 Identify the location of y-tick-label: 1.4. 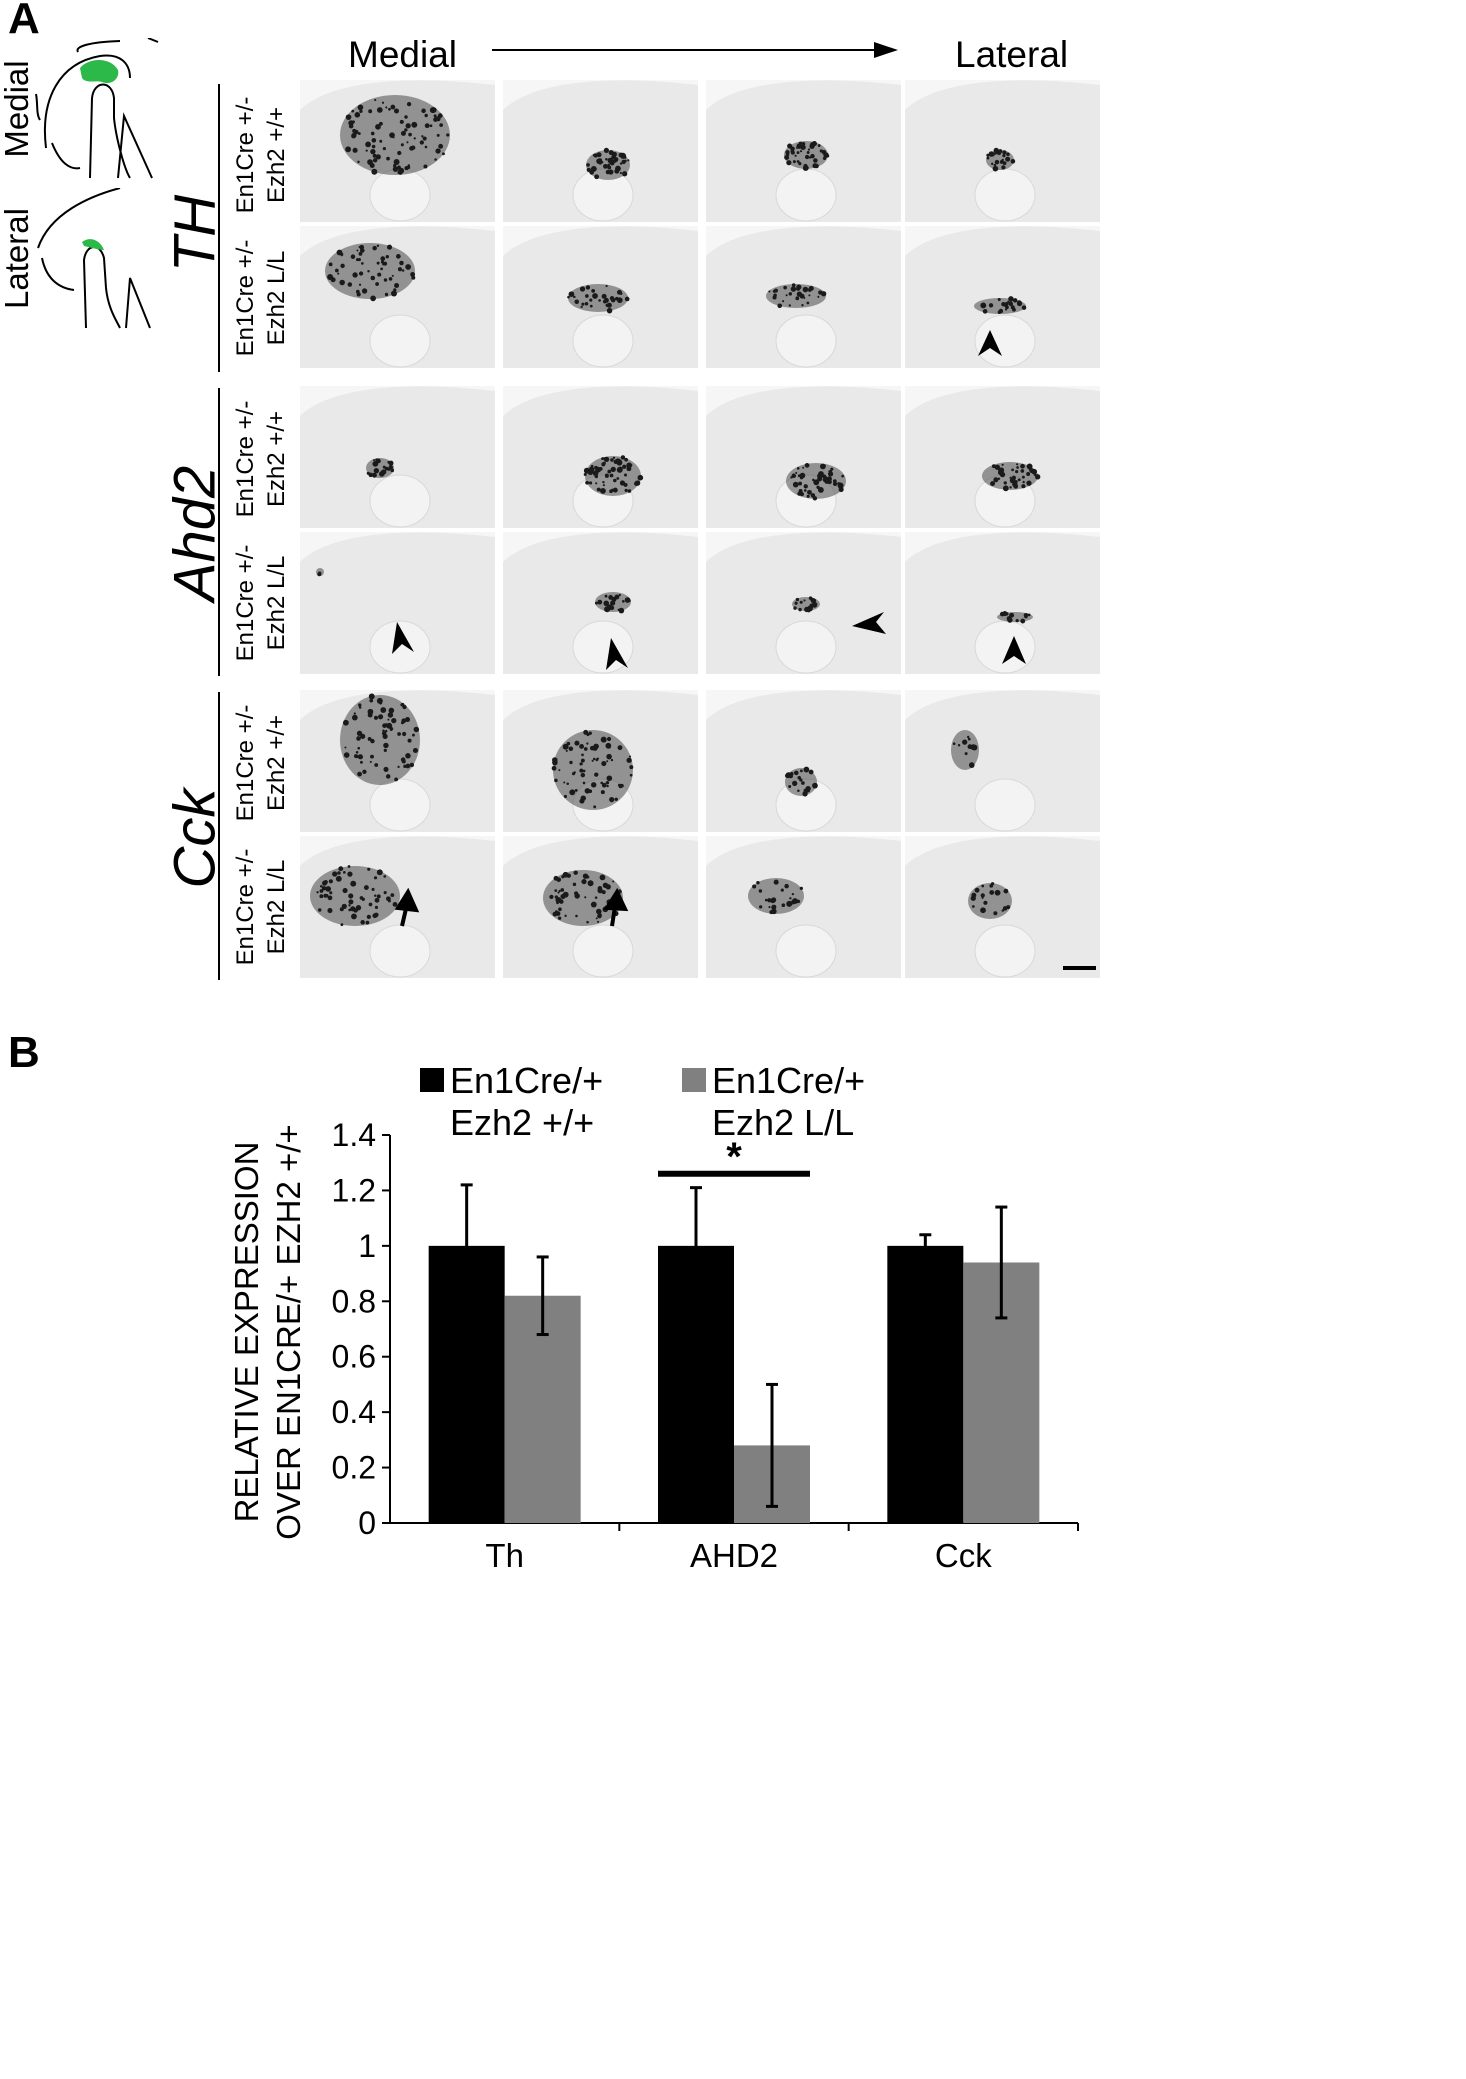
(354, 1135).